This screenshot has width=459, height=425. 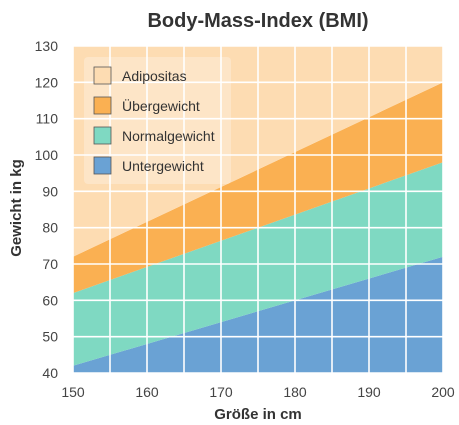 What do you see at coordinates (443, 392) in the screenshot?
I see `x-tick-label: 200` at bounding box center [443, 392].